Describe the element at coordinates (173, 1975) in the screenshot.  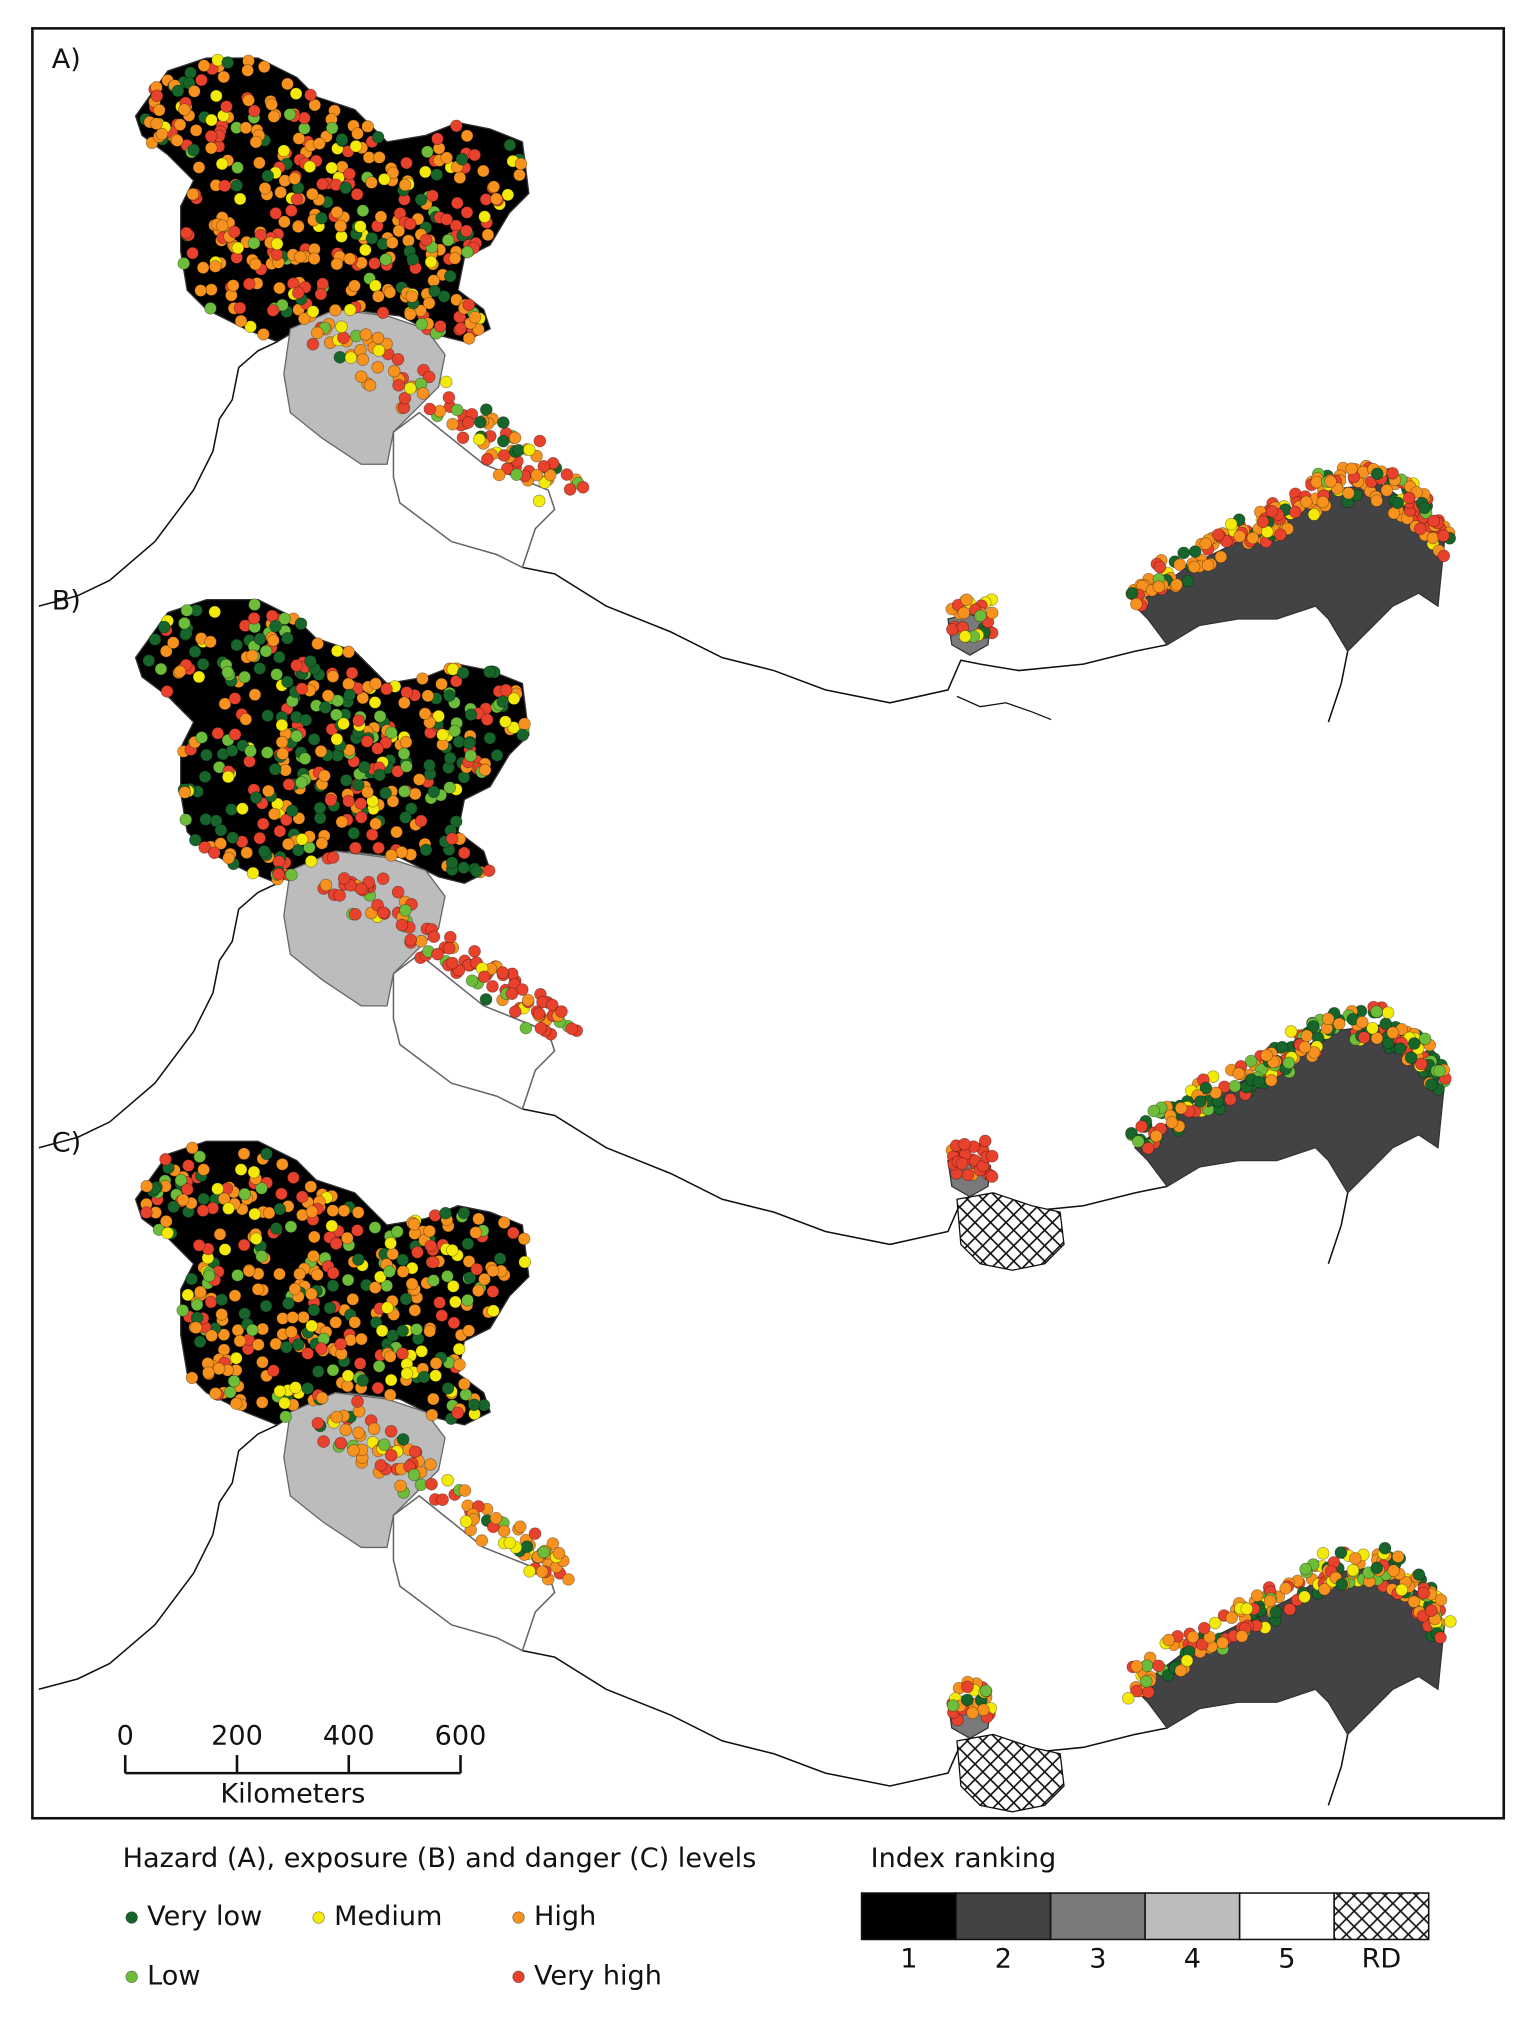
I see `legend-label: Low` at that location.